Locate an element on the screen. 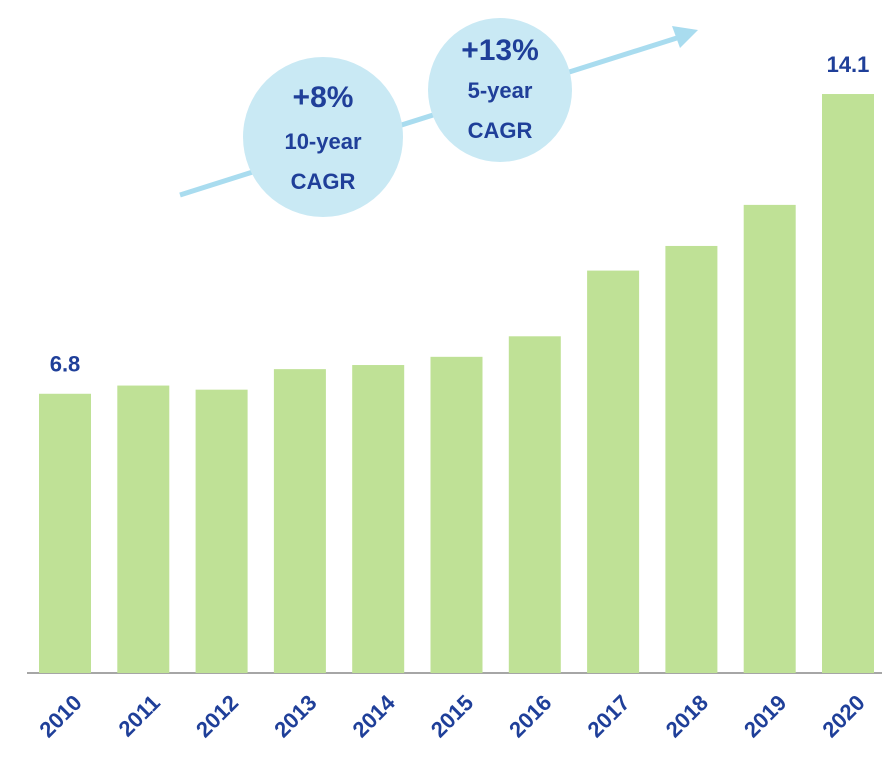 The image size is (882, 764). value-label: 14.1 is located at coordinates (848, 64).